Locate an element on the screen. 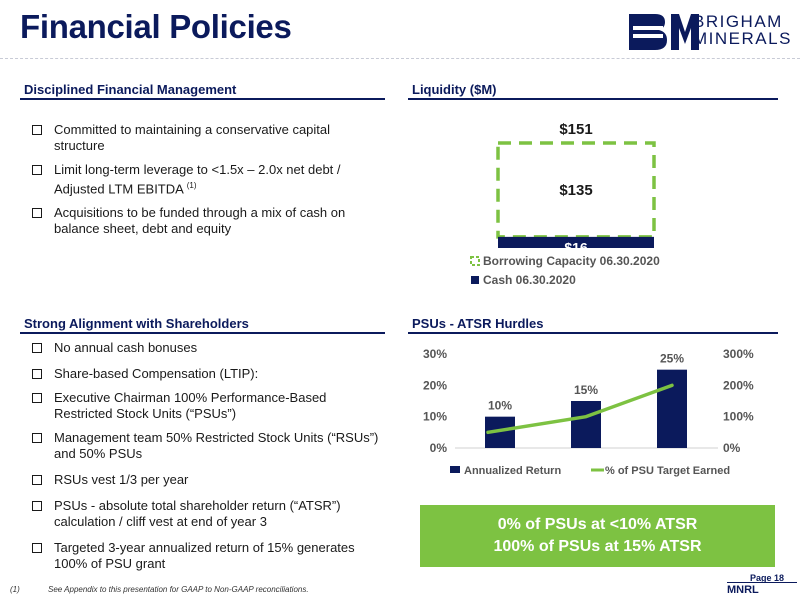 The height and width of the screenshot is (600, 800). brigham-logo-icon is located at coordinates (664, 32).